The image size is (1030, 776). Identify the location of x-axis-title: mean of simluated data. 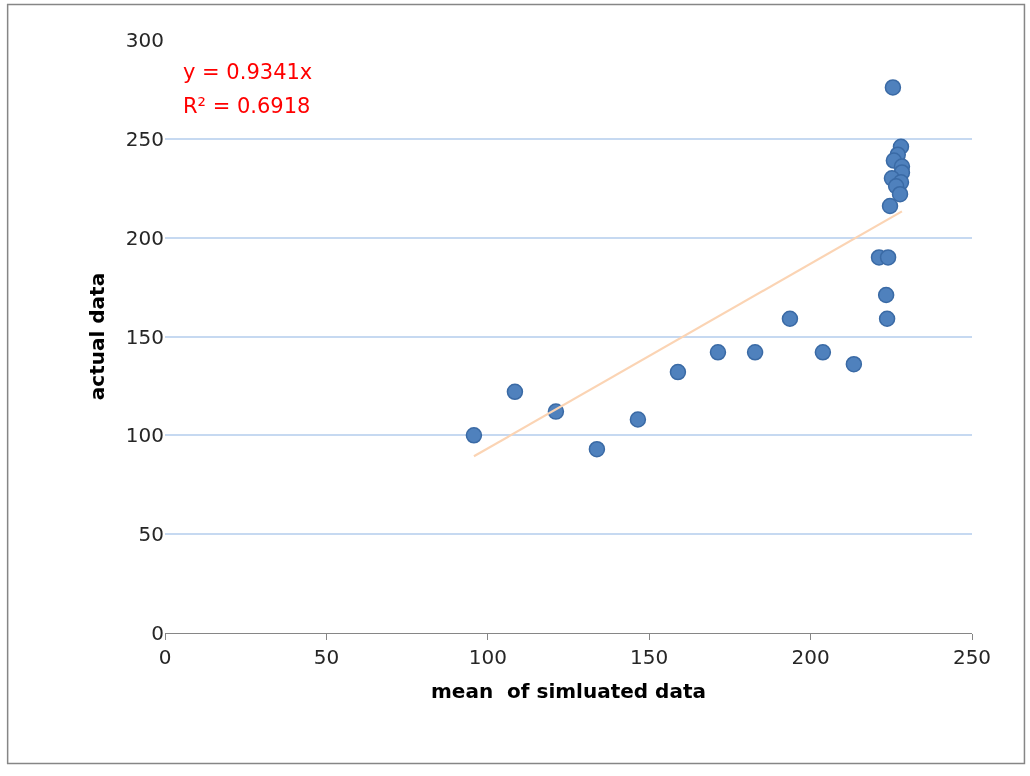
(568, 690).